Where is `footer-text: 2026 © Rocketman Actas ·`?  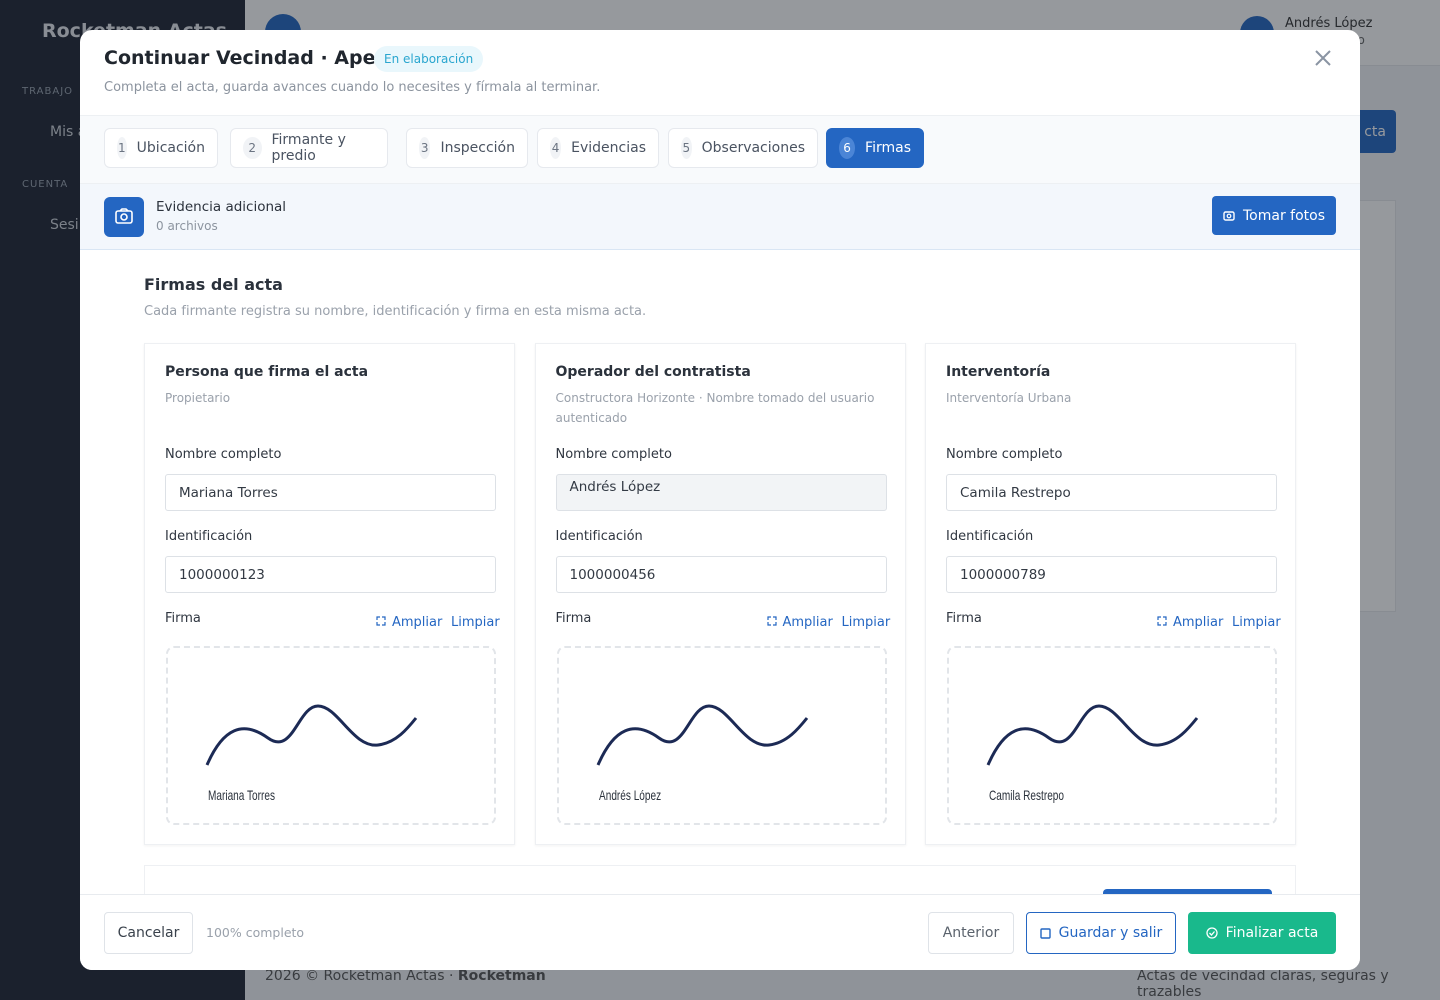 footer-text: 2026 © Rocketman Actas · is located at coordinates (361, 976).